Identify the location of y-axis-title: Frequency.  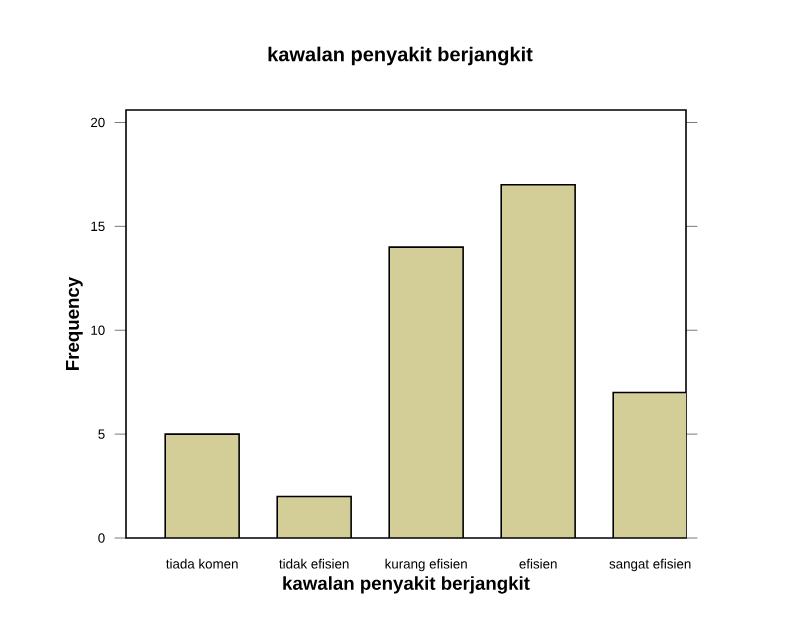
(74, 323).